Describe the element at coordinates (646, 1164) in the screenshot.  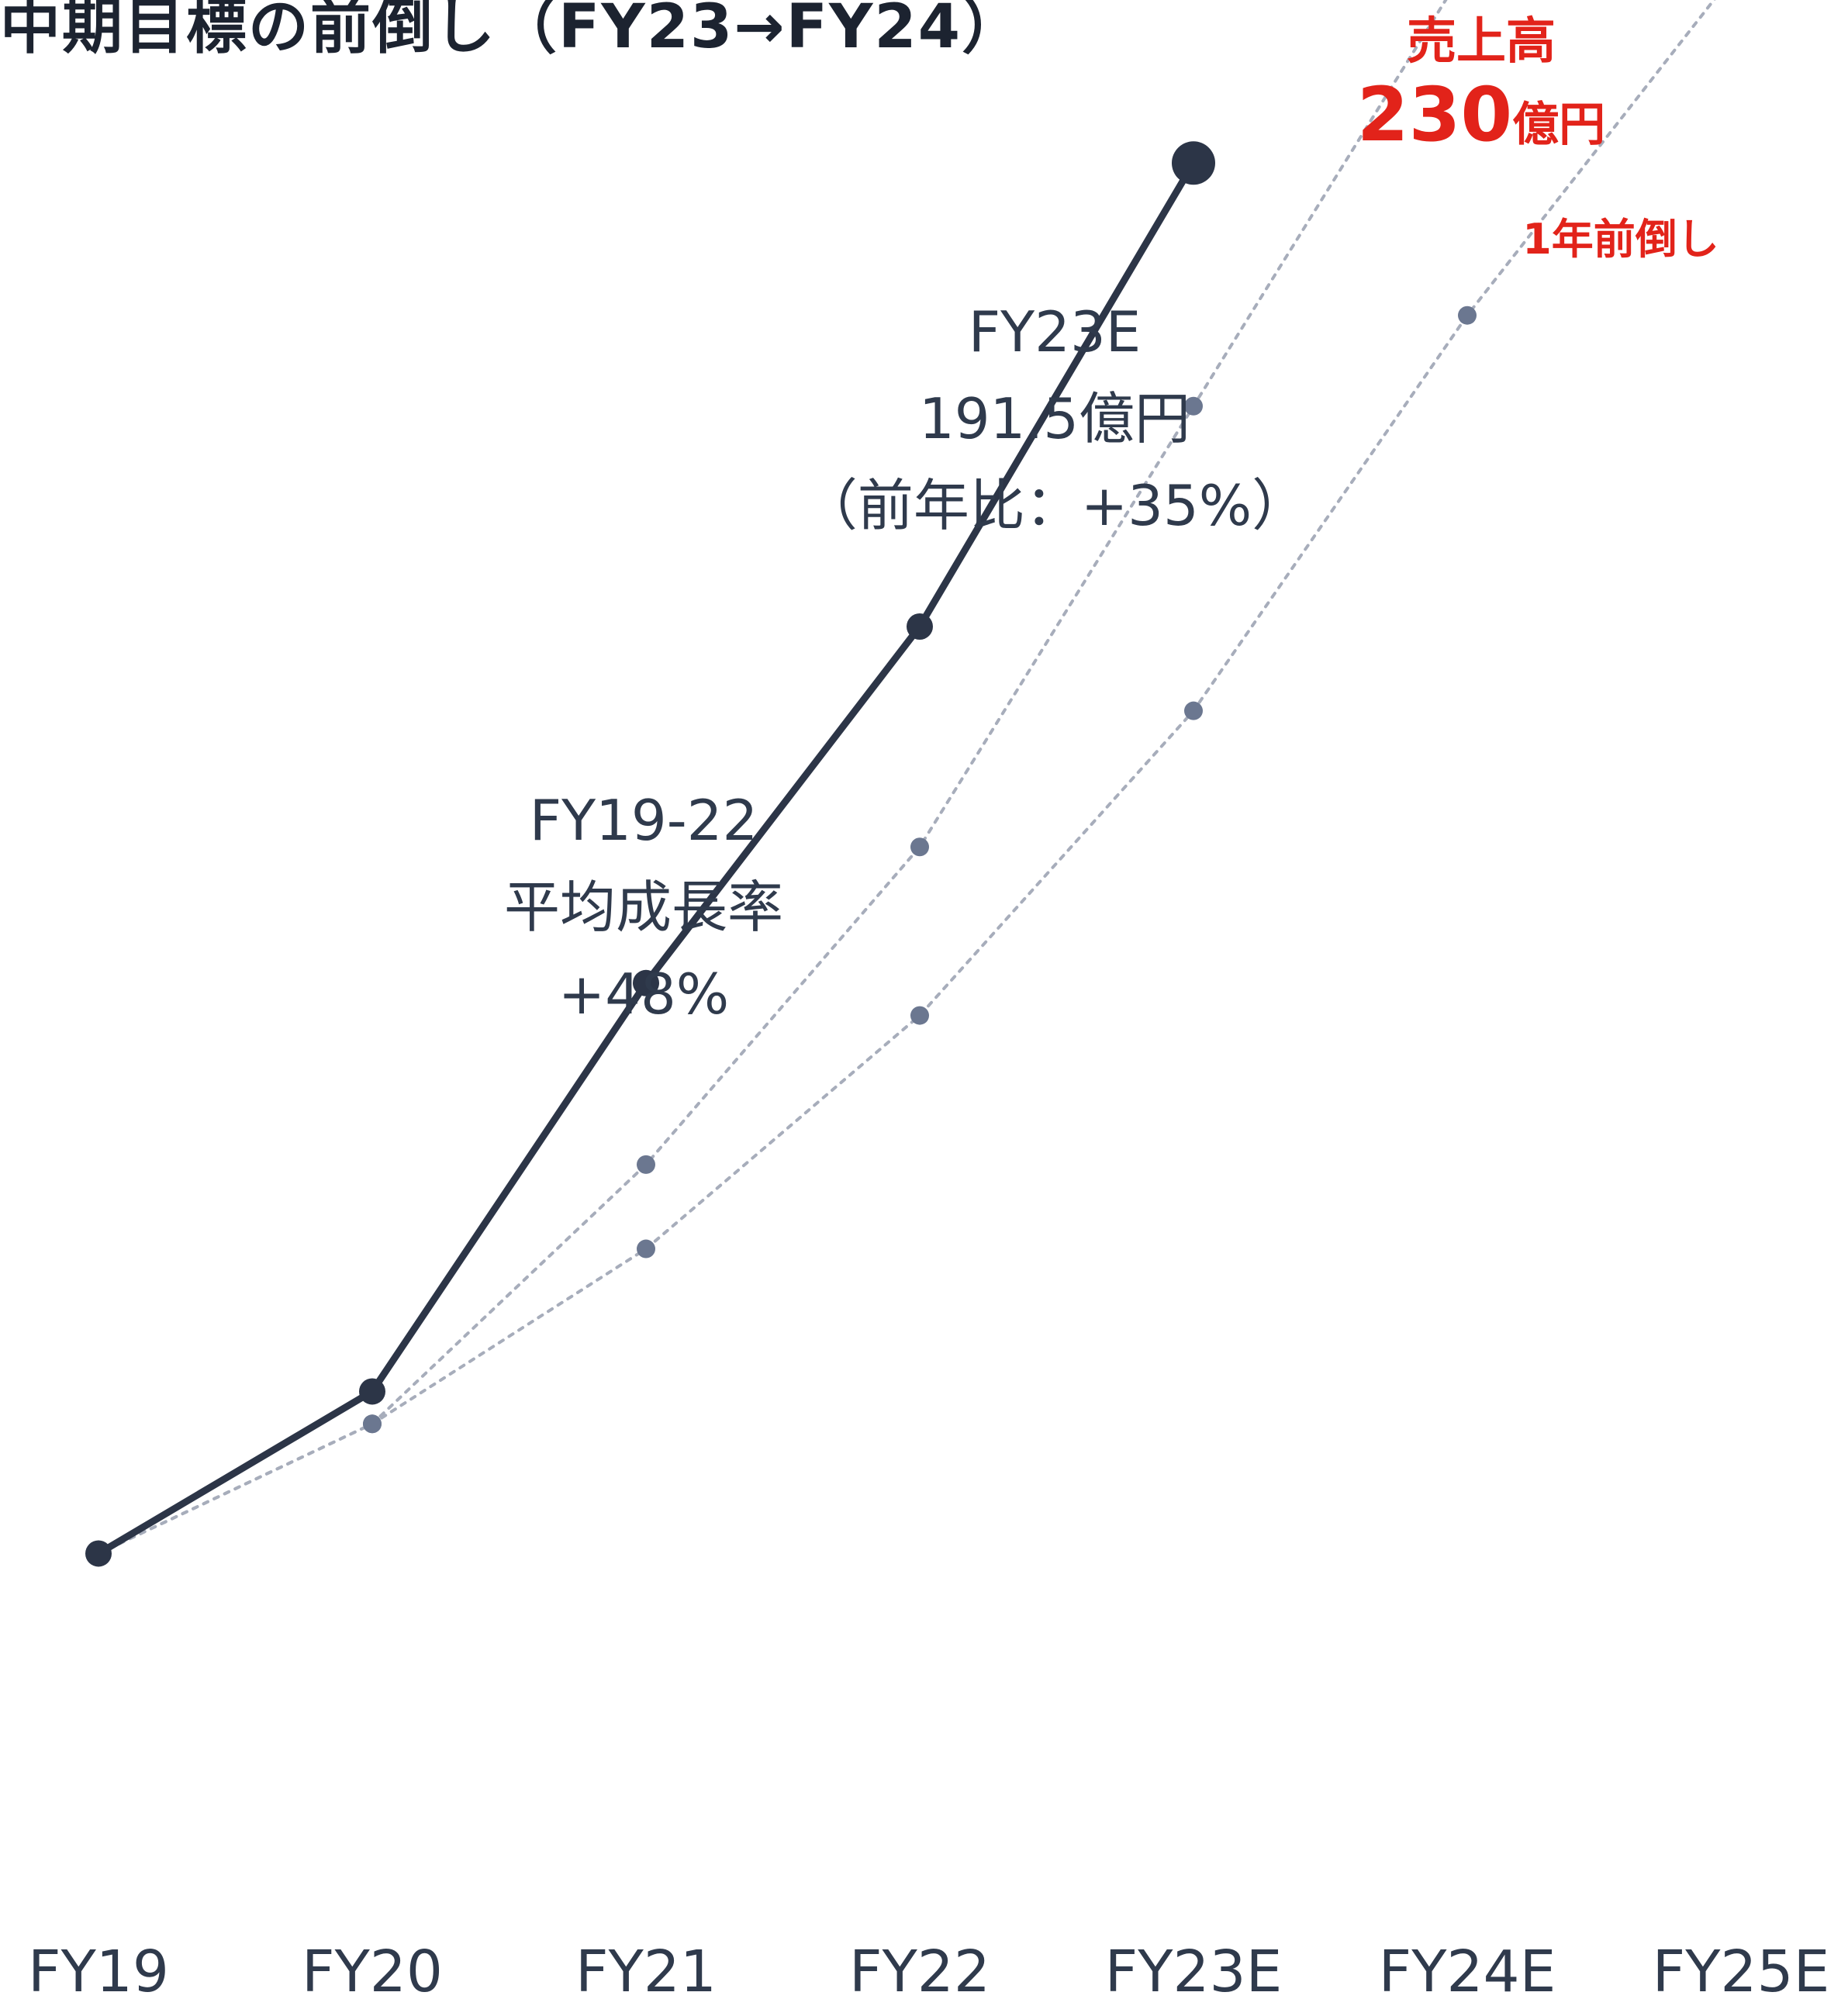
I see `data-point-plan-upper-FY21` at that location.